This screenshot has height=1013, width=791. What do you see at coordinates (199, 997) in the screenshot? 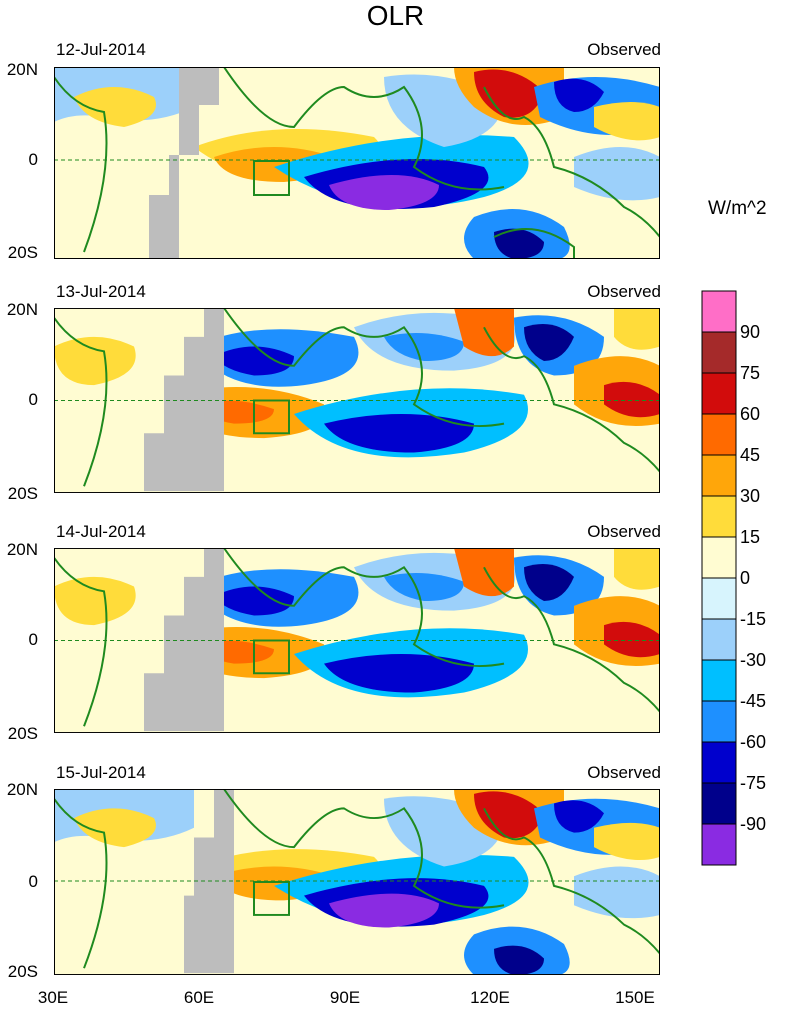
I see `lon-label-60e: 60E` at bounding box center [199, 997].